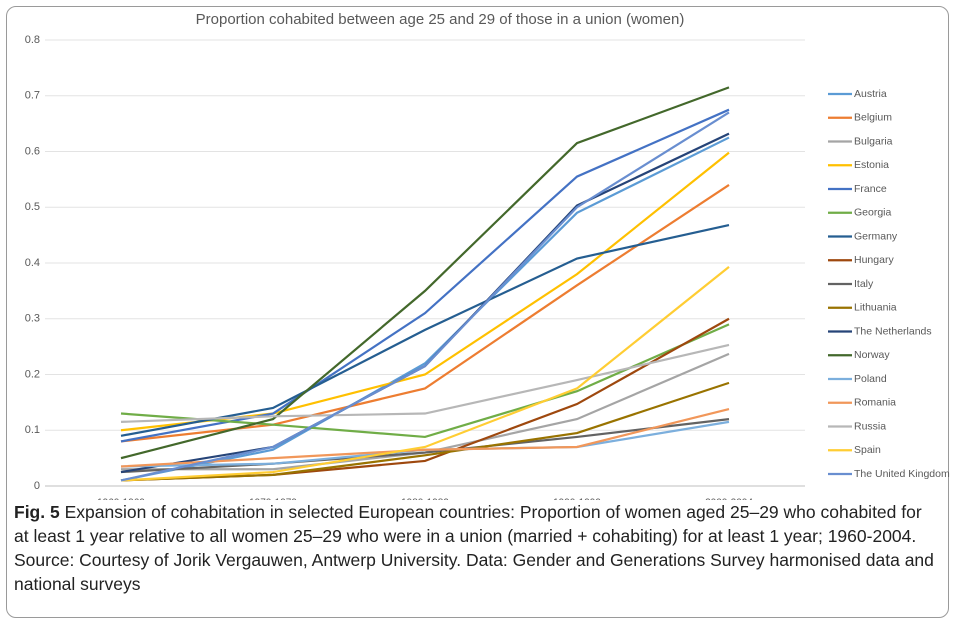 The width and height of the screenshot is (957, 626). Describe the element at coordinates (32, 151) in the screenshot. I see `y-tick-label: 0.6` at that location.